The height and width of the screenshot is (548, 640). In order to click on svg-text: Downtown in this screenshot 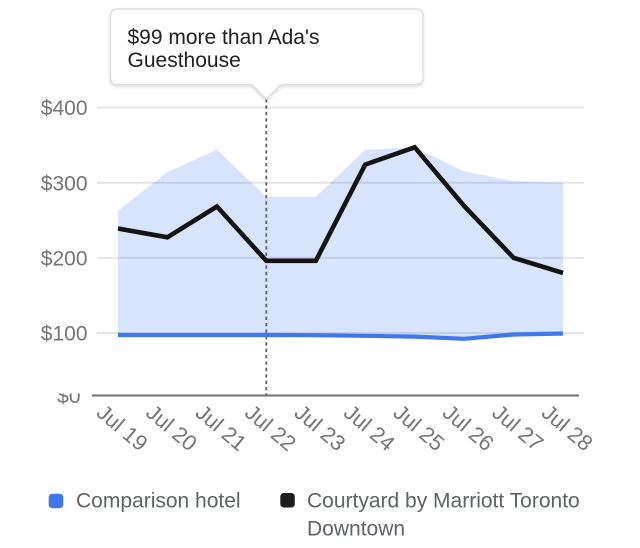, I will do `click(356, 529)`.